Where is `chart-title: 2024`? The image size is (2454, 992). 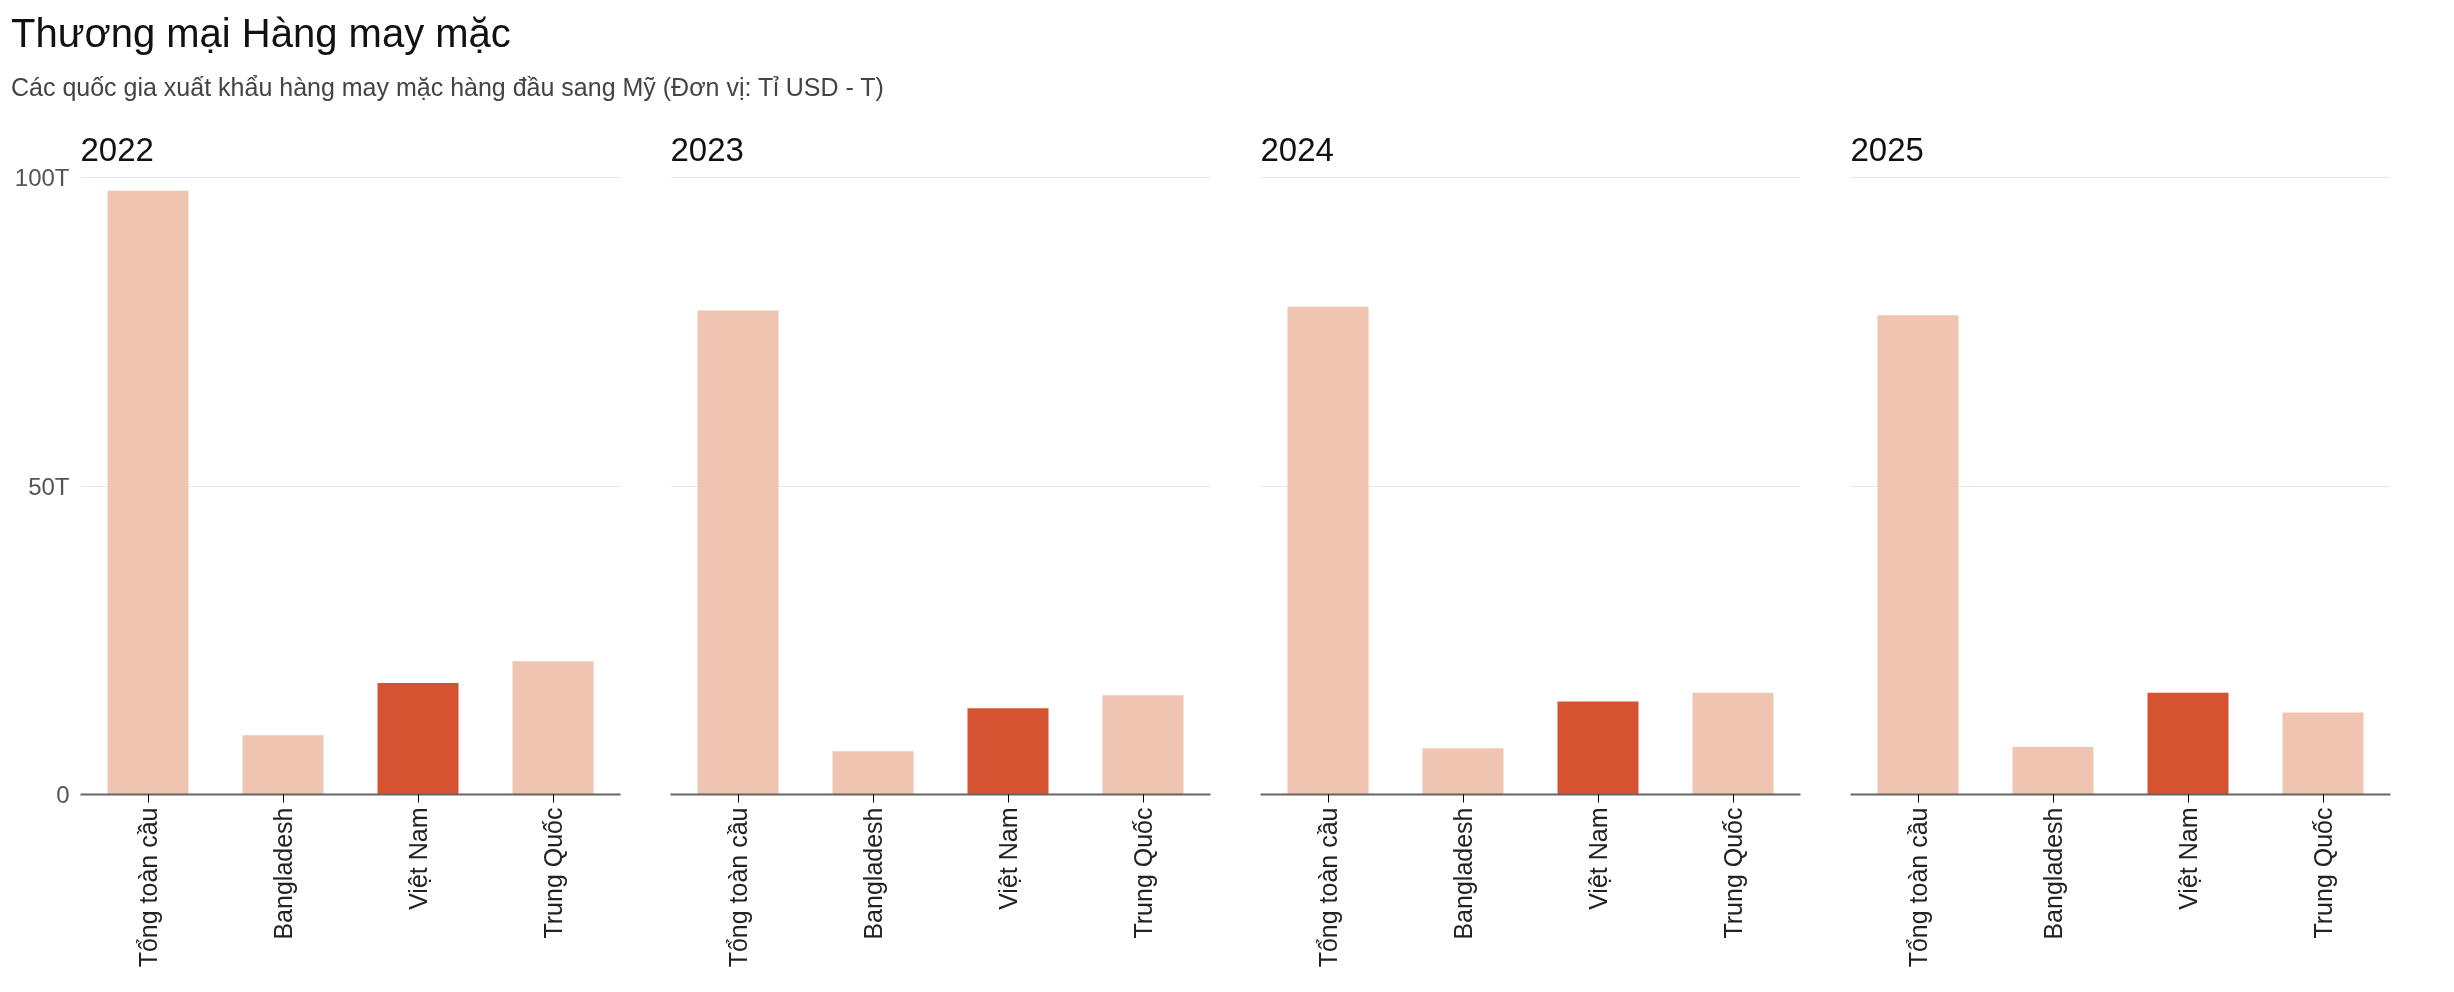 chart-title: 2024 is located at coordinates (1297, 149).